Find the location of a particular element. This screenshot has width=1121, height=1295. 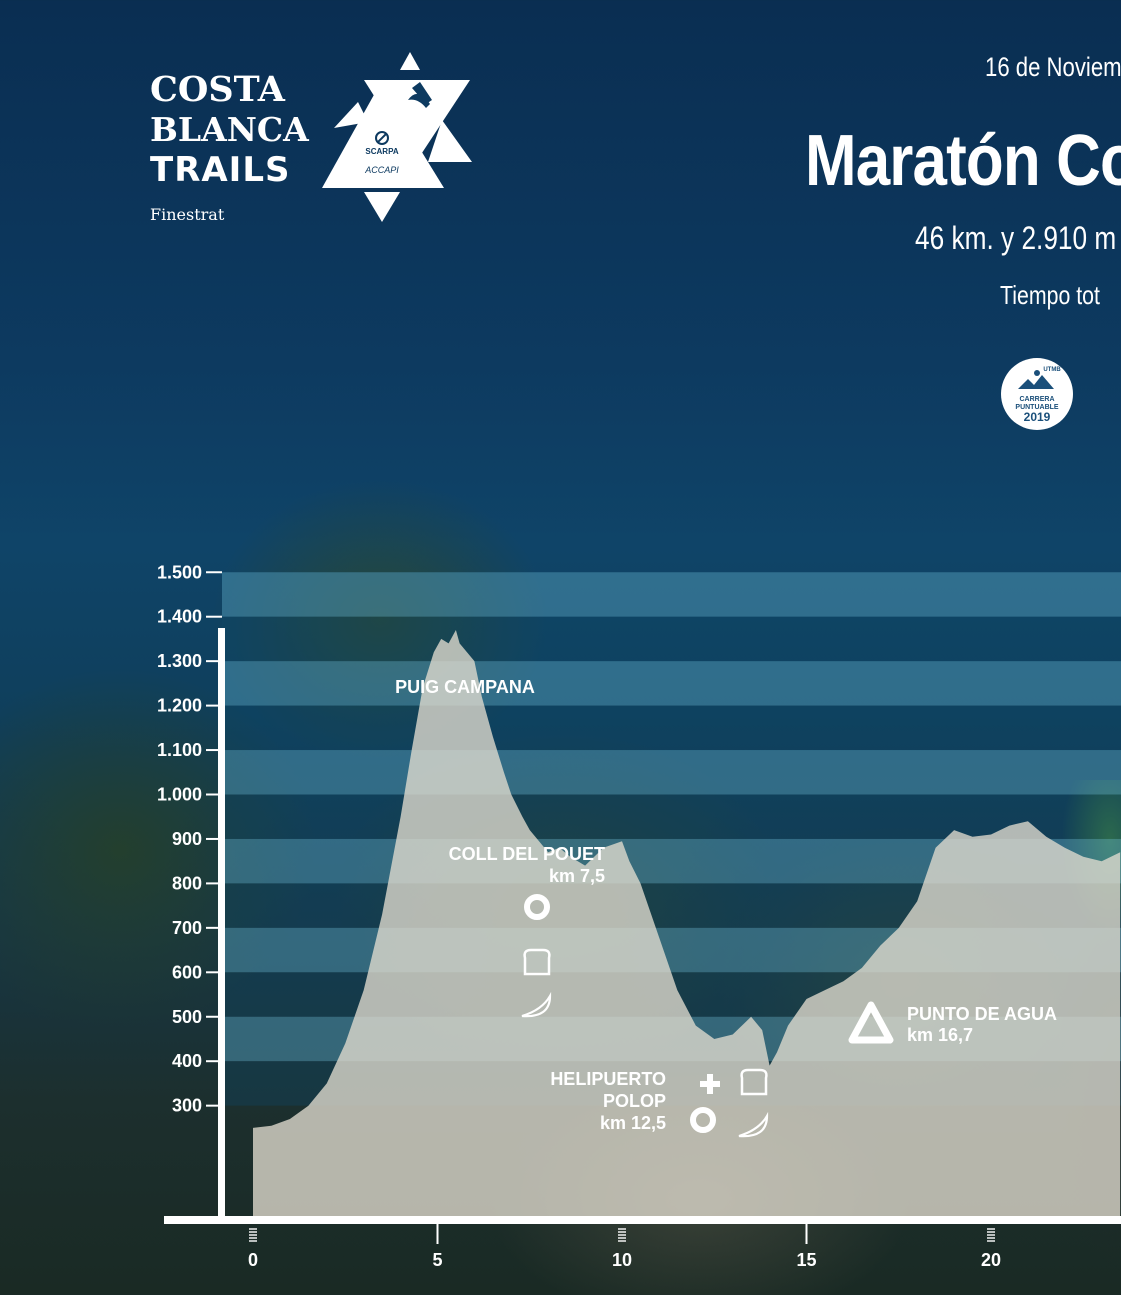

logo-line-2: BLANCA is located at coordinates (229, 129).